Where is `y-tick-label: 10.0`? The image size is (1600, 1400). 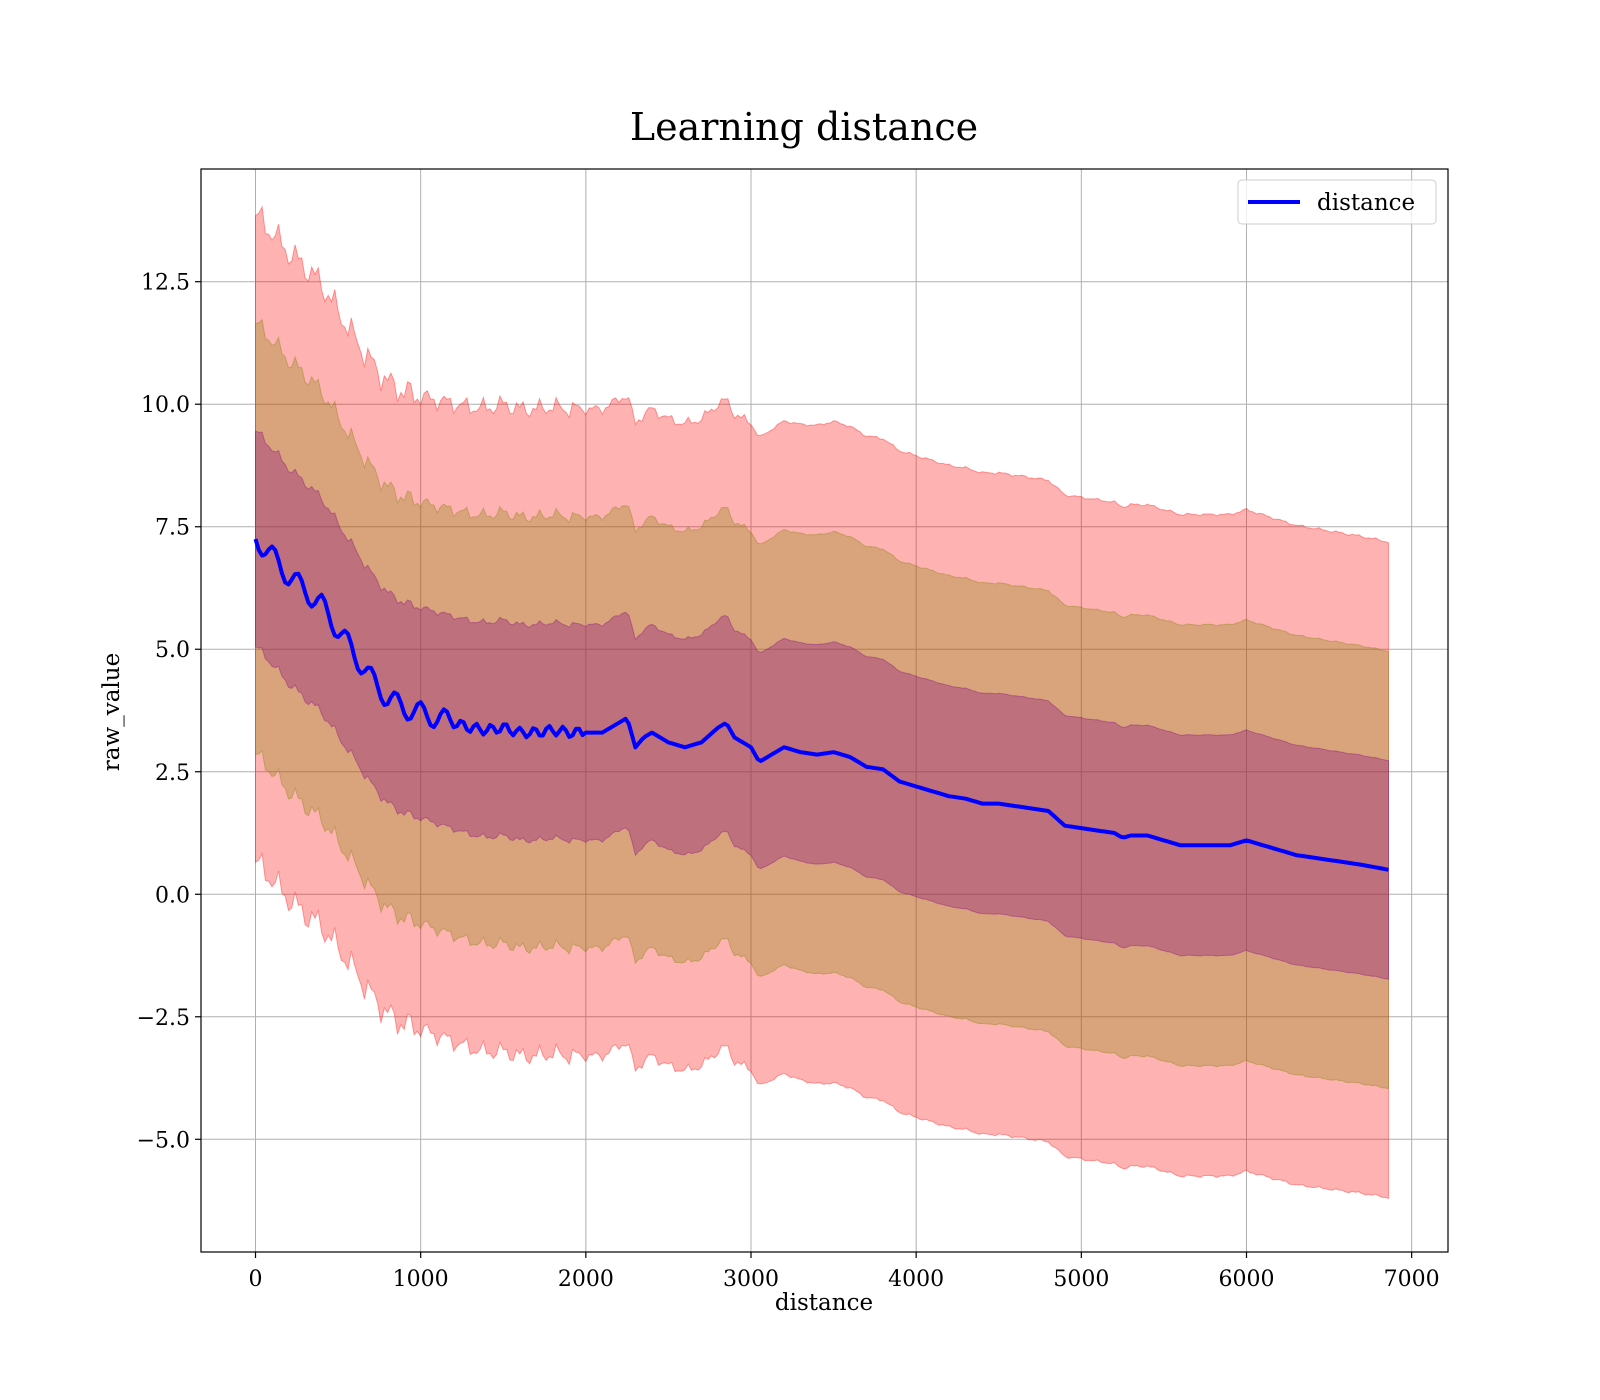 y-tick-label: 10.0 is located at coordinates (165, 405).